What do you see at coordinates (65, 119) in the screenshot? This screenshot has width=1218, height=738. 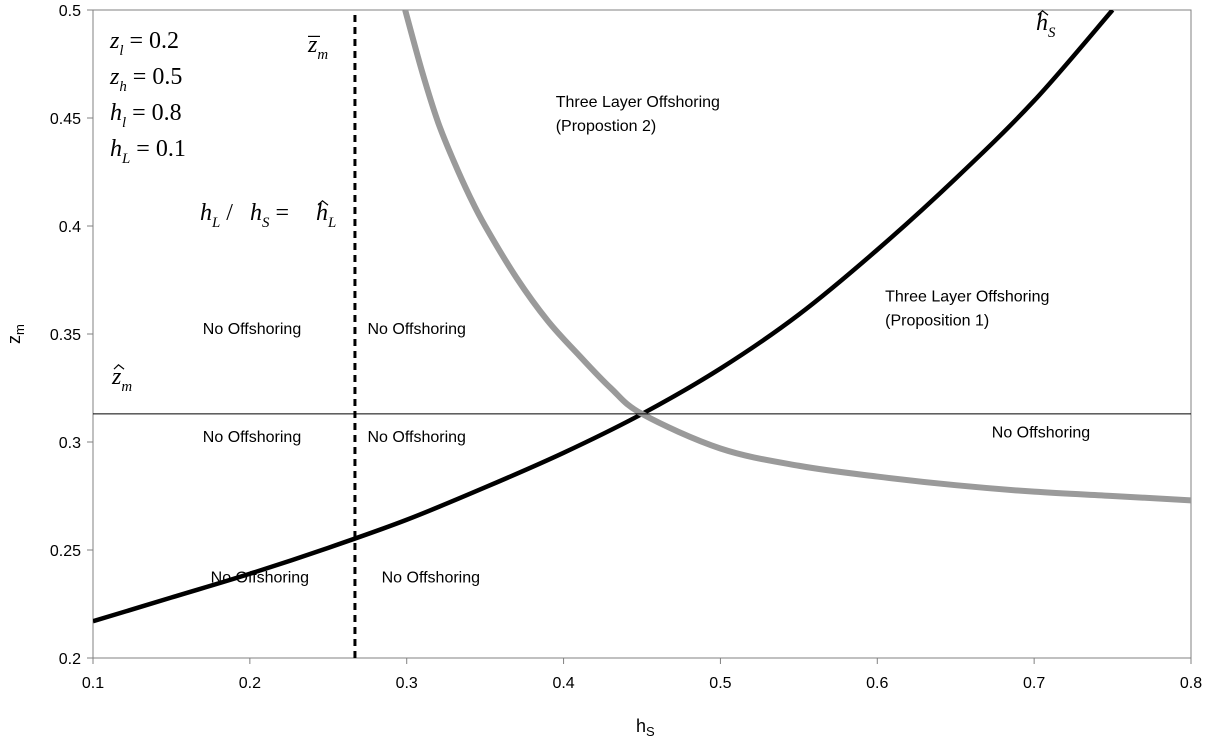 I see `y-tick-label: 0.45` at bounding box center [65, 119].